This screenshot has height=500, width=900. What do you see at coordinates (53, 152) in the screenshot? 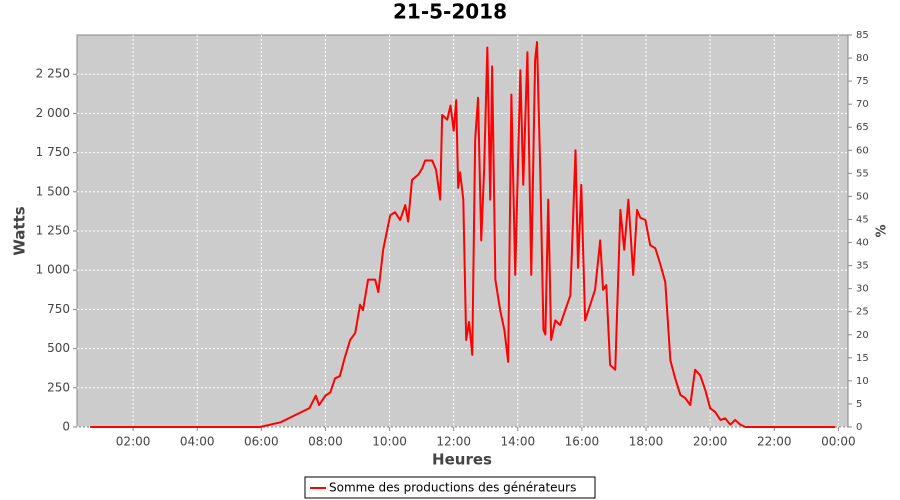
I see `y-tick-label: 1 750` at bounding box center [53, 152].